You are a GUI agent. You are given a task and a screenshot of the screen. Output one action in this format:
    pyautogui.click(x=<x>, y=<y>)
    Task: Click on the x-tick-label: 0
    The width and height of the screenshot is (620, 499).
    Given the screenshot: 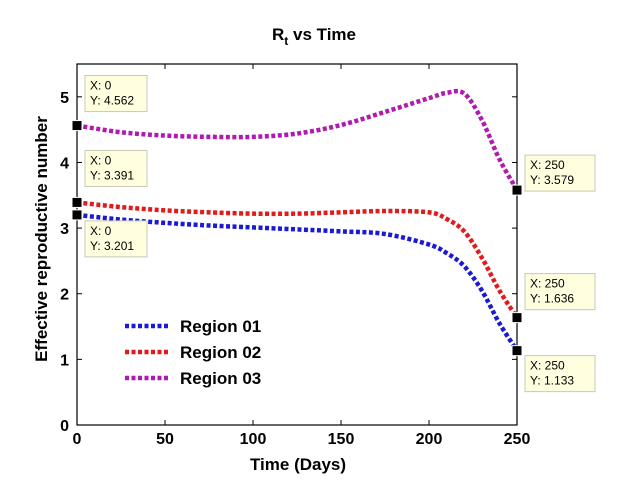 What is the action you would take?
    pyautogui.click(x=77, y=439)
    